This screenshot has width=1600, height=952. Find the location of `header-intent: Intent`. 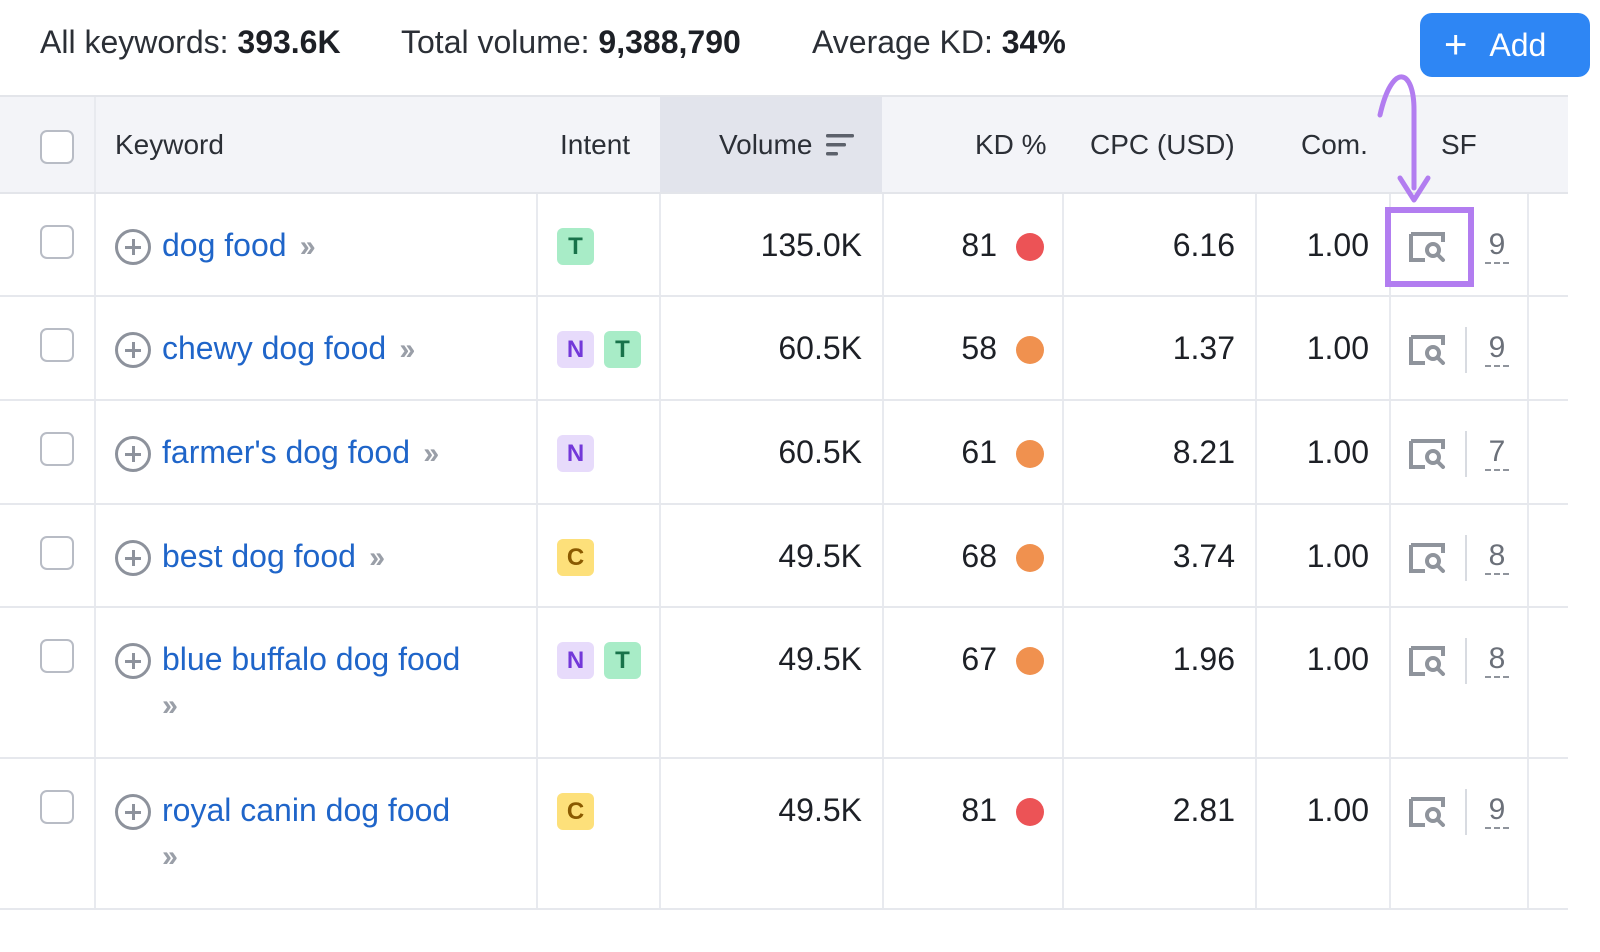

header-intent: Intent is located at coordinates (595, 144).